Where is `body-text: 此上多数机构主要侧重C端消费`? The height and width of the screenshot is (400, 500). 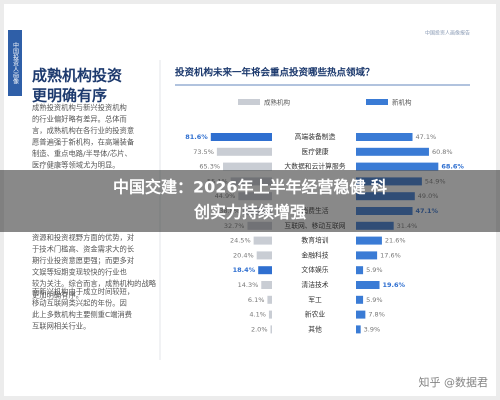
body-text: 此上多数机构主要侧重C端消费 is located at coordinates (82, 314).